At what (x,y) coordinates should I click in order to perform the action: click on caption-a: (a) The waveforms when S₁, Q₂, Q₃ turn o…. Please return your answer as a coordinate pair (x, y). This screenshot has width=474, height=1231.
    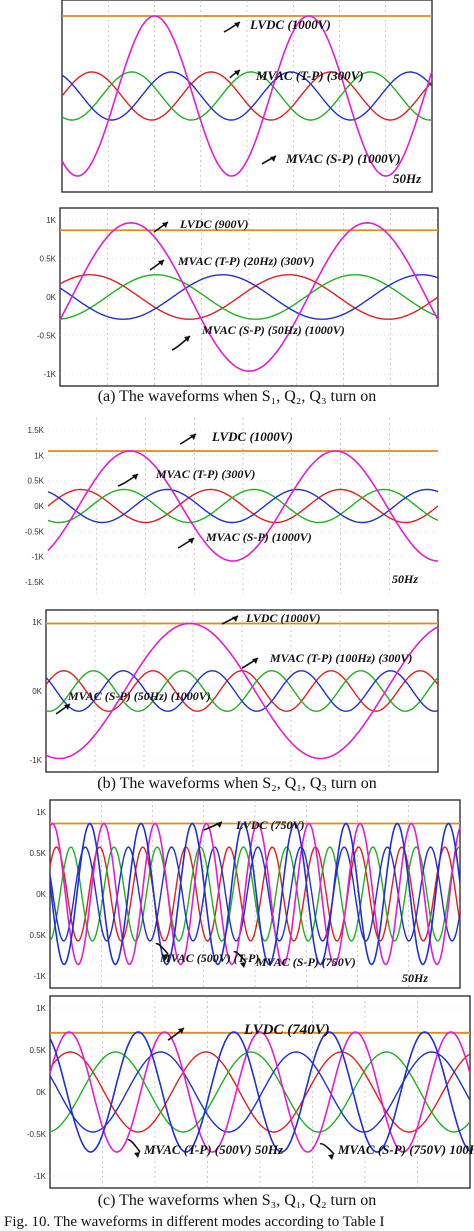
    Looking at the image, I should click on (237, 396).